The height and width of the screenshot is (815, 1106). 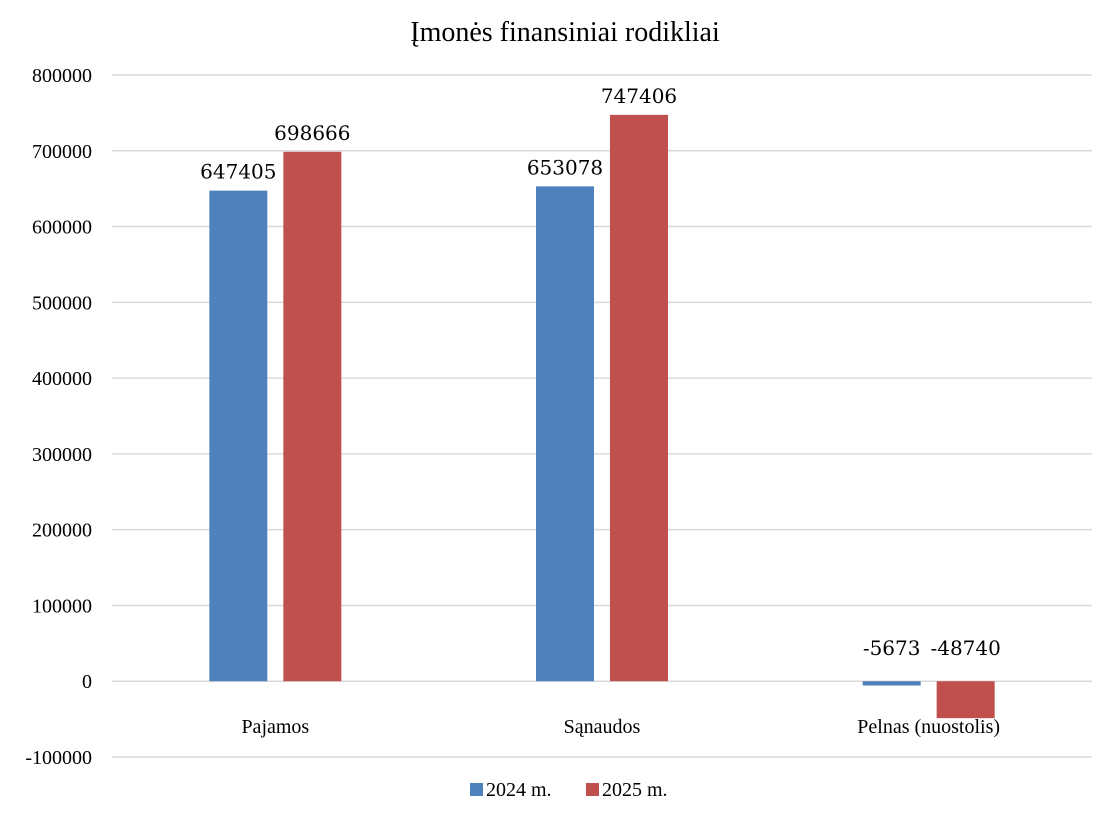 I want to click on y-tick-label: 700000, so click(x=62, y=152).